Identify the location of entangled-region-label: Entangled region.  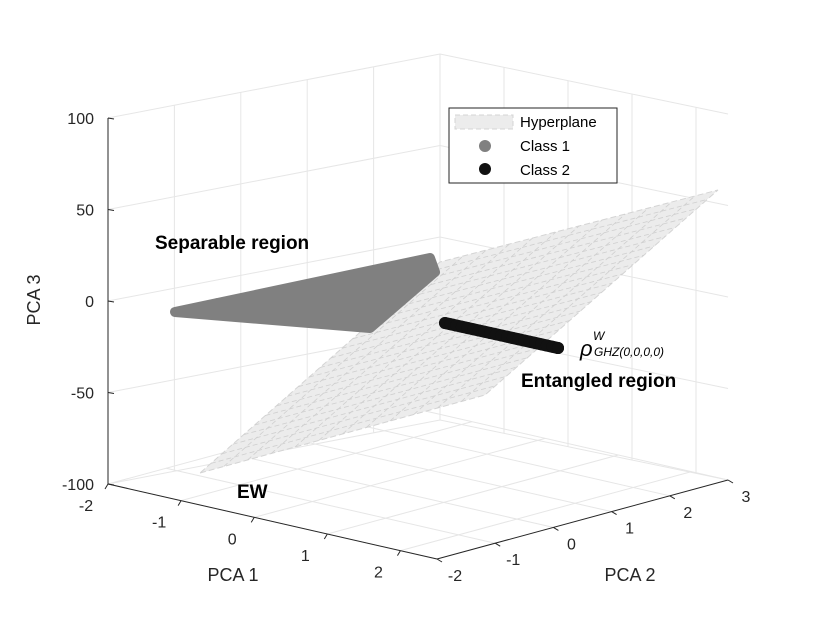
(598, 381).